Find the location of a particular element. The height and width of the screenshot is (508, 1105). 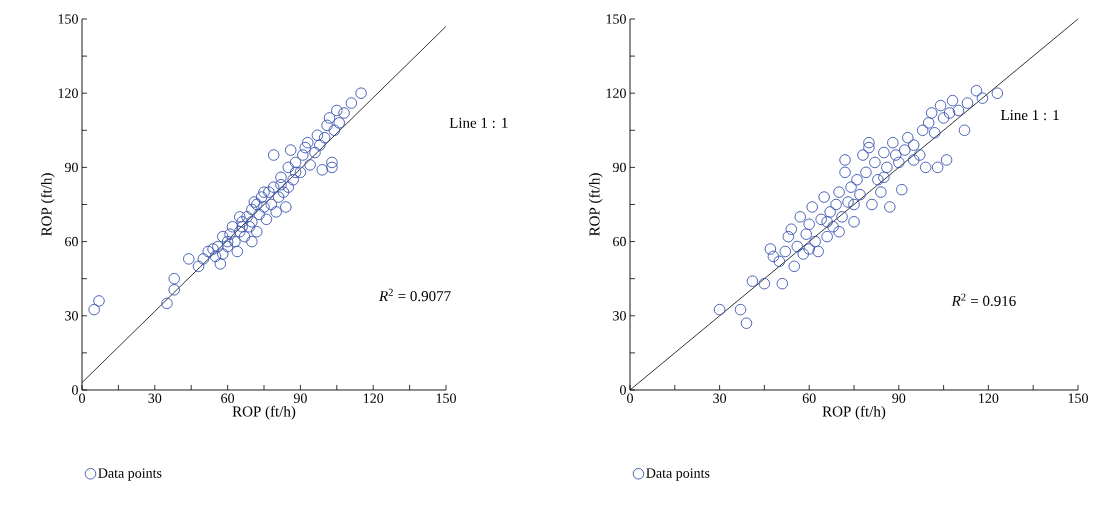

annotation: Line 1 : 1 is located at coordinates (1029, 115).